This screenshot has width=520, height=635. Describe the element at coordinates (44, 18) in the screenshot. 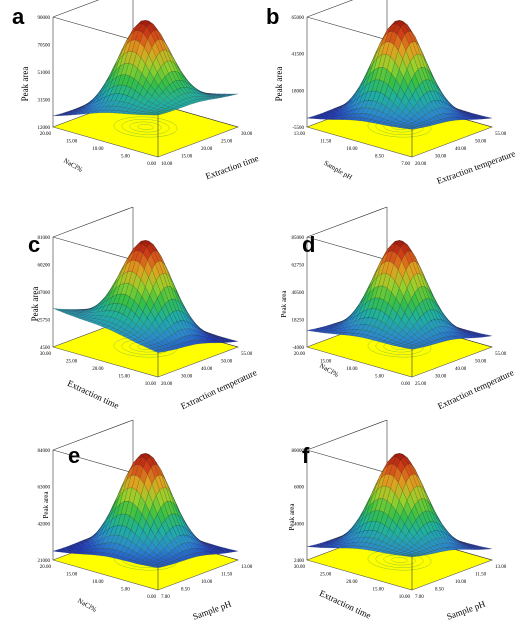

I see `z-tick-label: 90000` at that location.